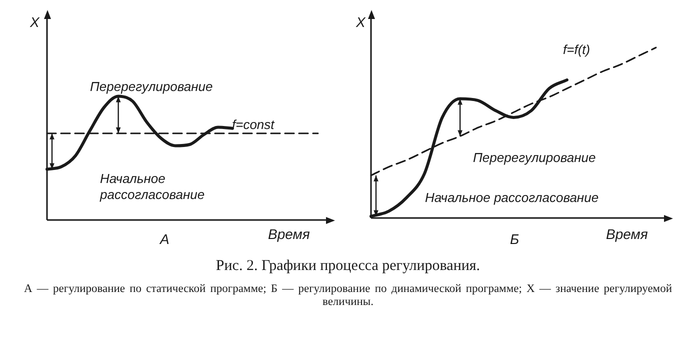 Image resolution: width=696 pixels, height=337 pixels. I want to click on text: А — регулирование по статической программе; Б — регулирование по динамической программе; X — значение регулируемой величины., so click(348, 296).